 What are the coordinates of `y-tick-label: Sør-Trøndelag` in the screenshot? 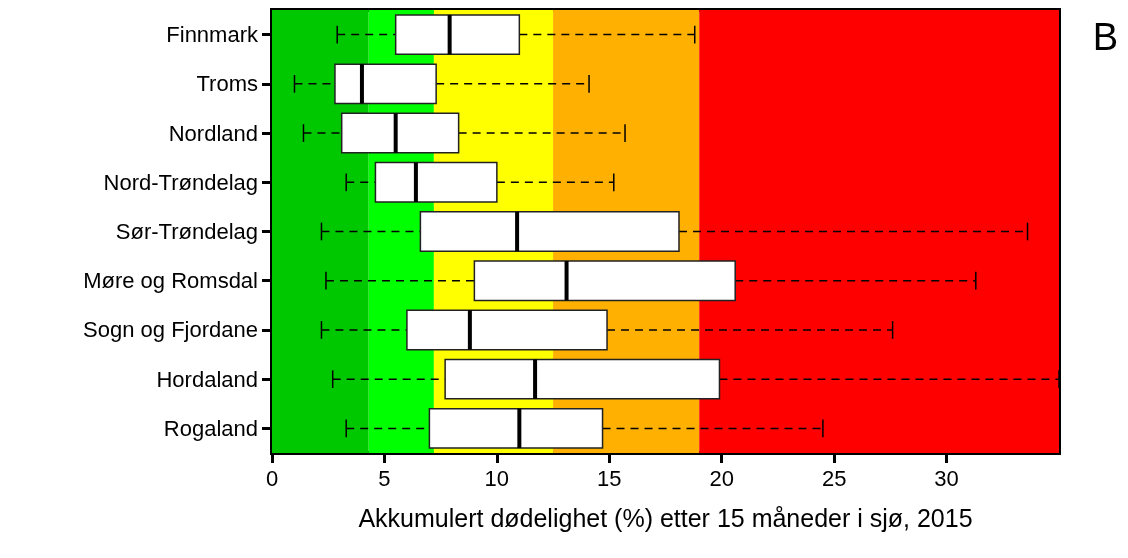 It's located at (186, 231).